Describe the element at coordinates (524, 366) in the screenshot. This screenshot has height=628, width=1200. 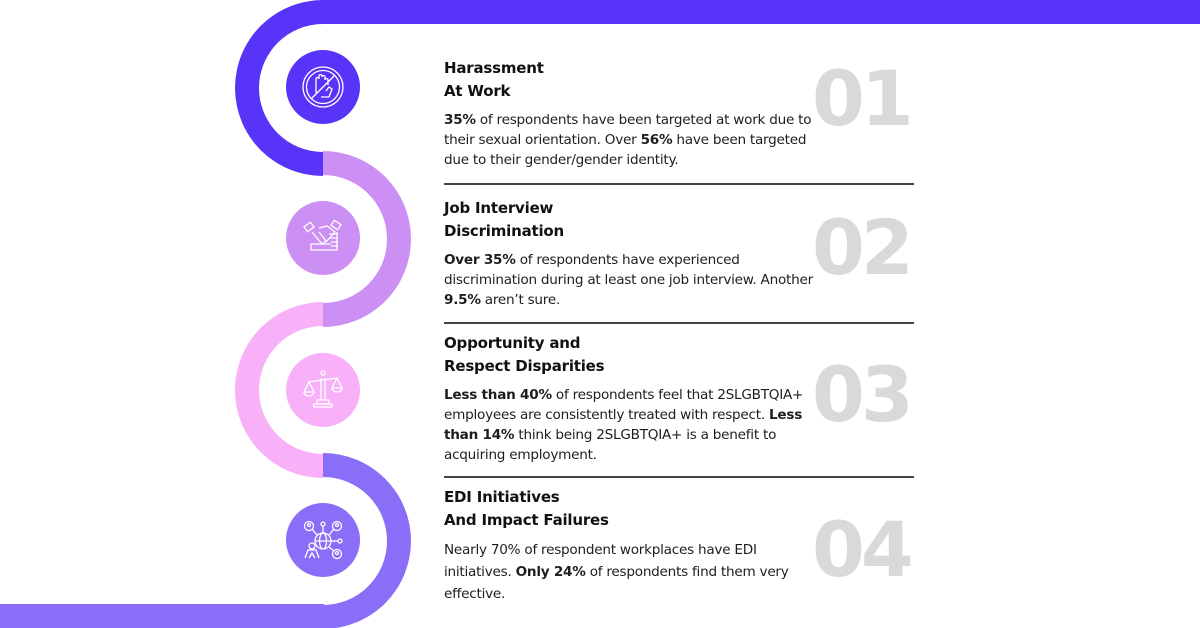
I see `item-3-title-line2: Respect Disparities` at that location.